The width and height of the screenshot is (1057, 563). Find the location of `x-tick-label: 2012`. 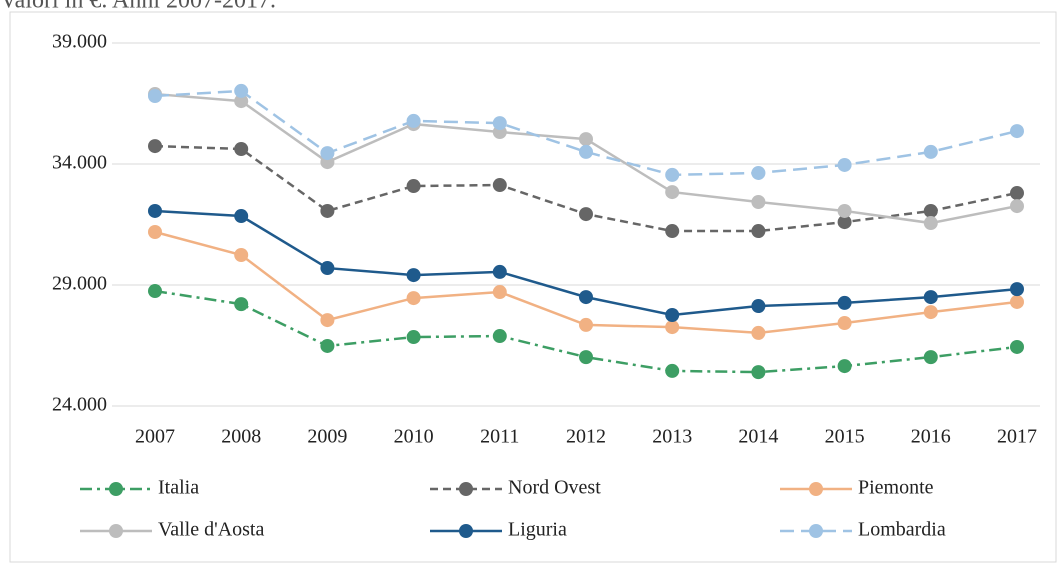

x-tick-label: 2012 is located at coordinates (586, 437).